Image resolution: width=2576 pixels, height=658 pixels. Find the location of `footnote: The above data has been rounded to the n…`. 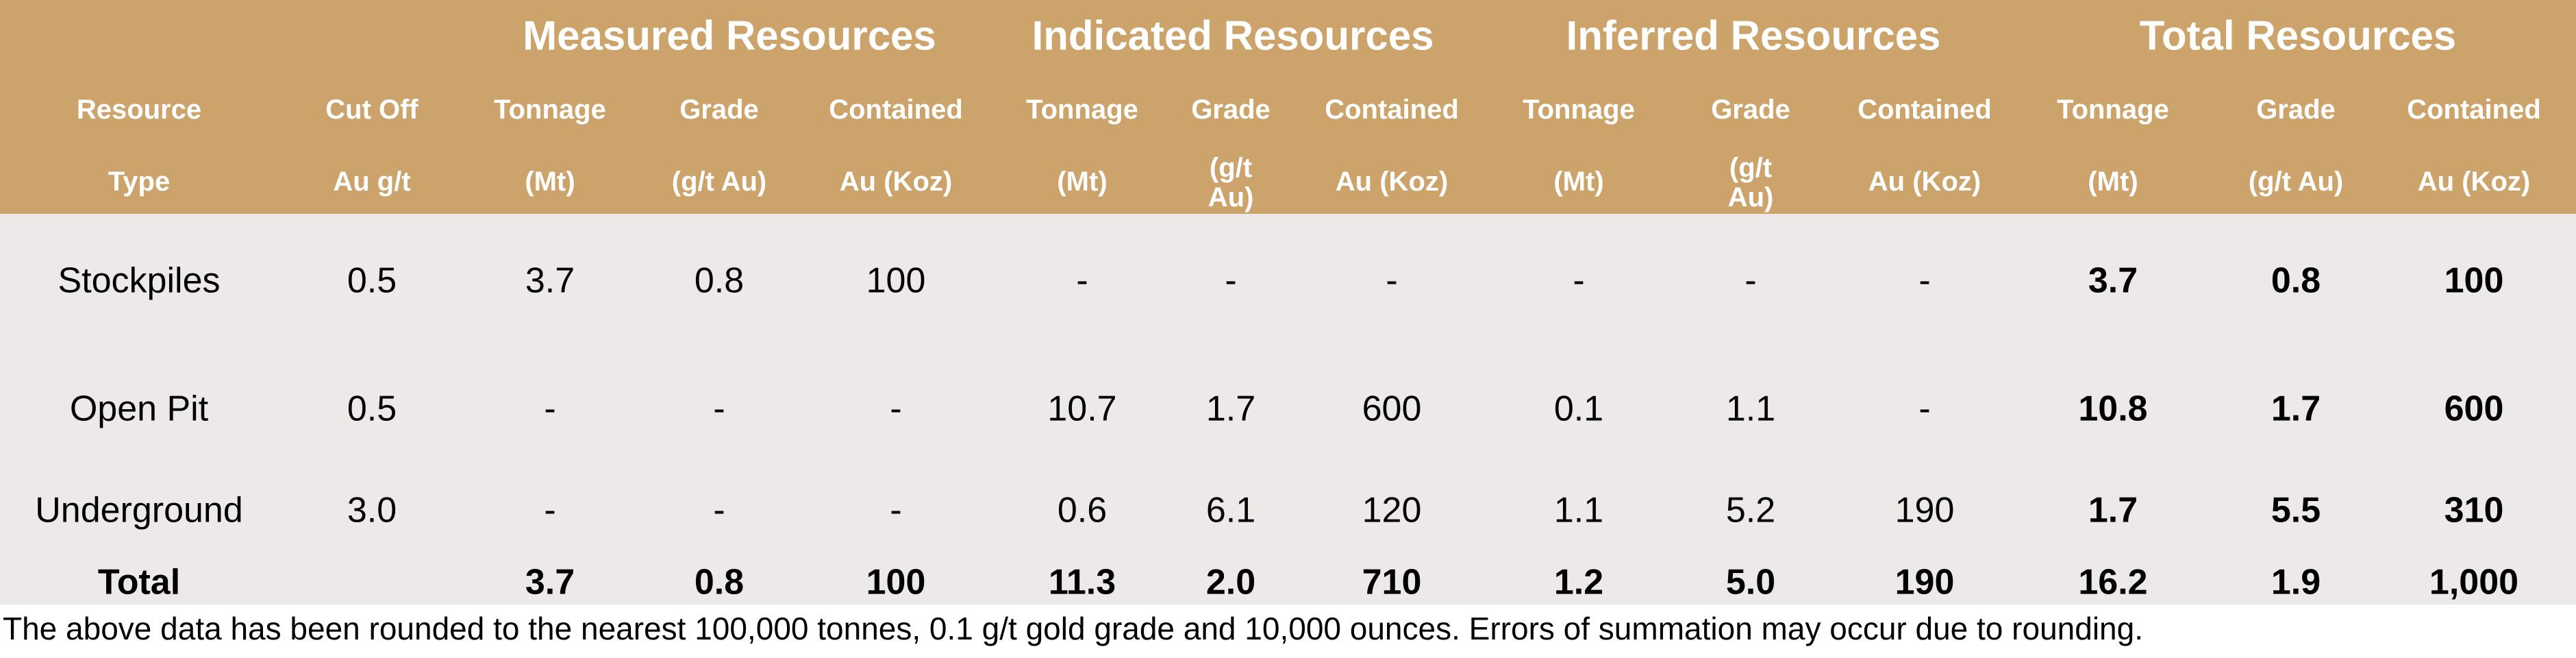

footnote: The above data has been rounded to the n… is located at coordinates (1073, 628).